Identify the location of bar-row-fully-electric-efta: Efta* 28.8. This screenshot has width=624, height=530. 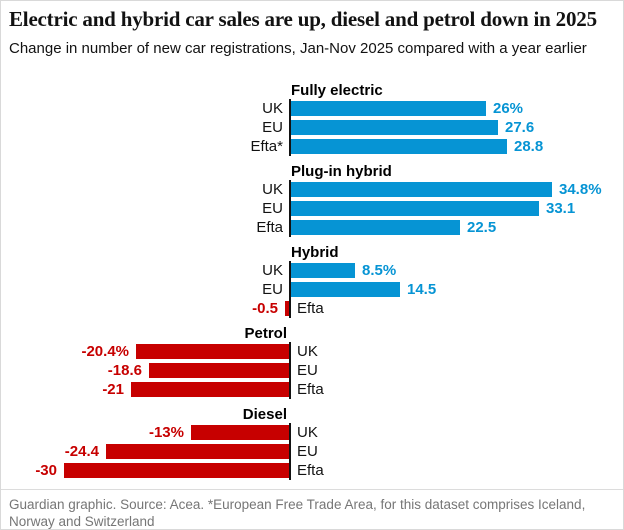
(312, 146).